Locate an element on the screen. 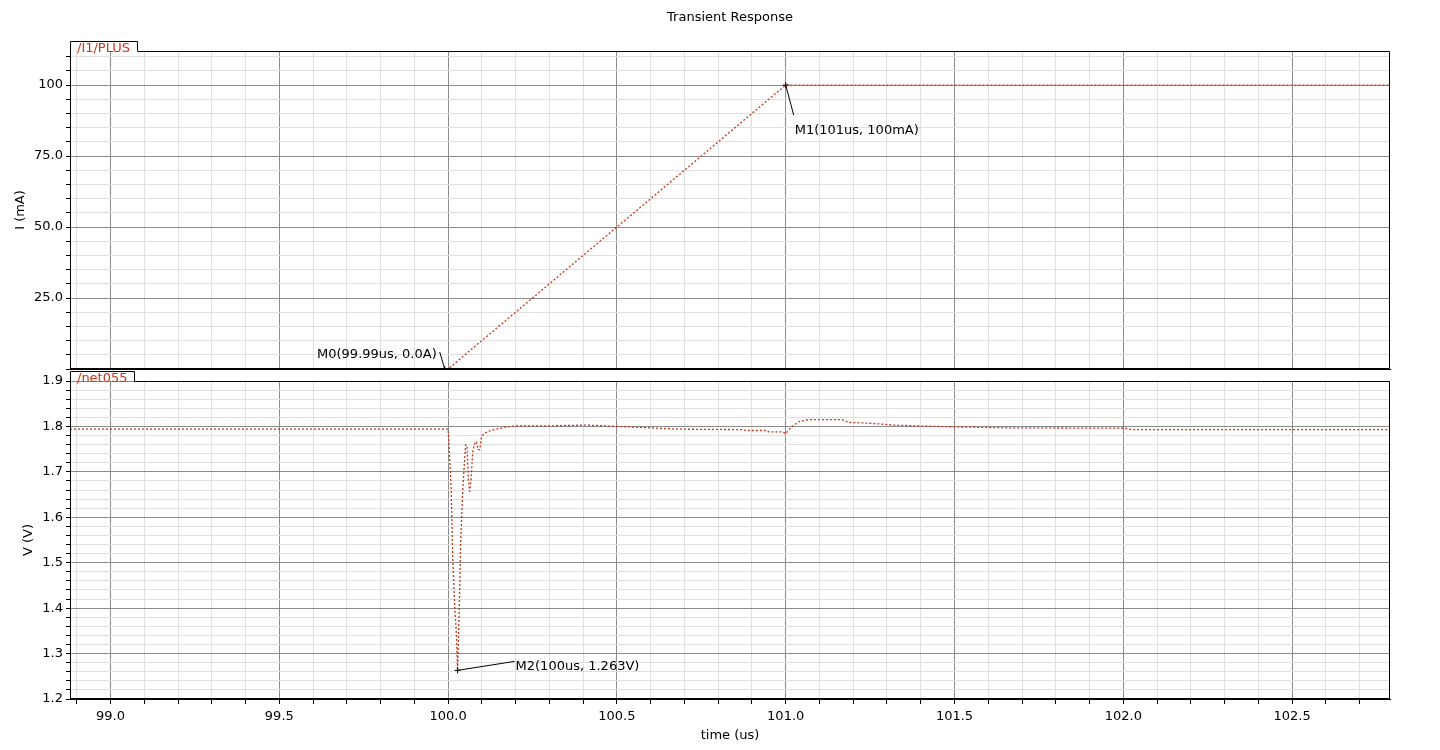 The height and width of the screenshot is (750, 1440). y-tick-label: 25.0 is located at coordinates (48, 297).